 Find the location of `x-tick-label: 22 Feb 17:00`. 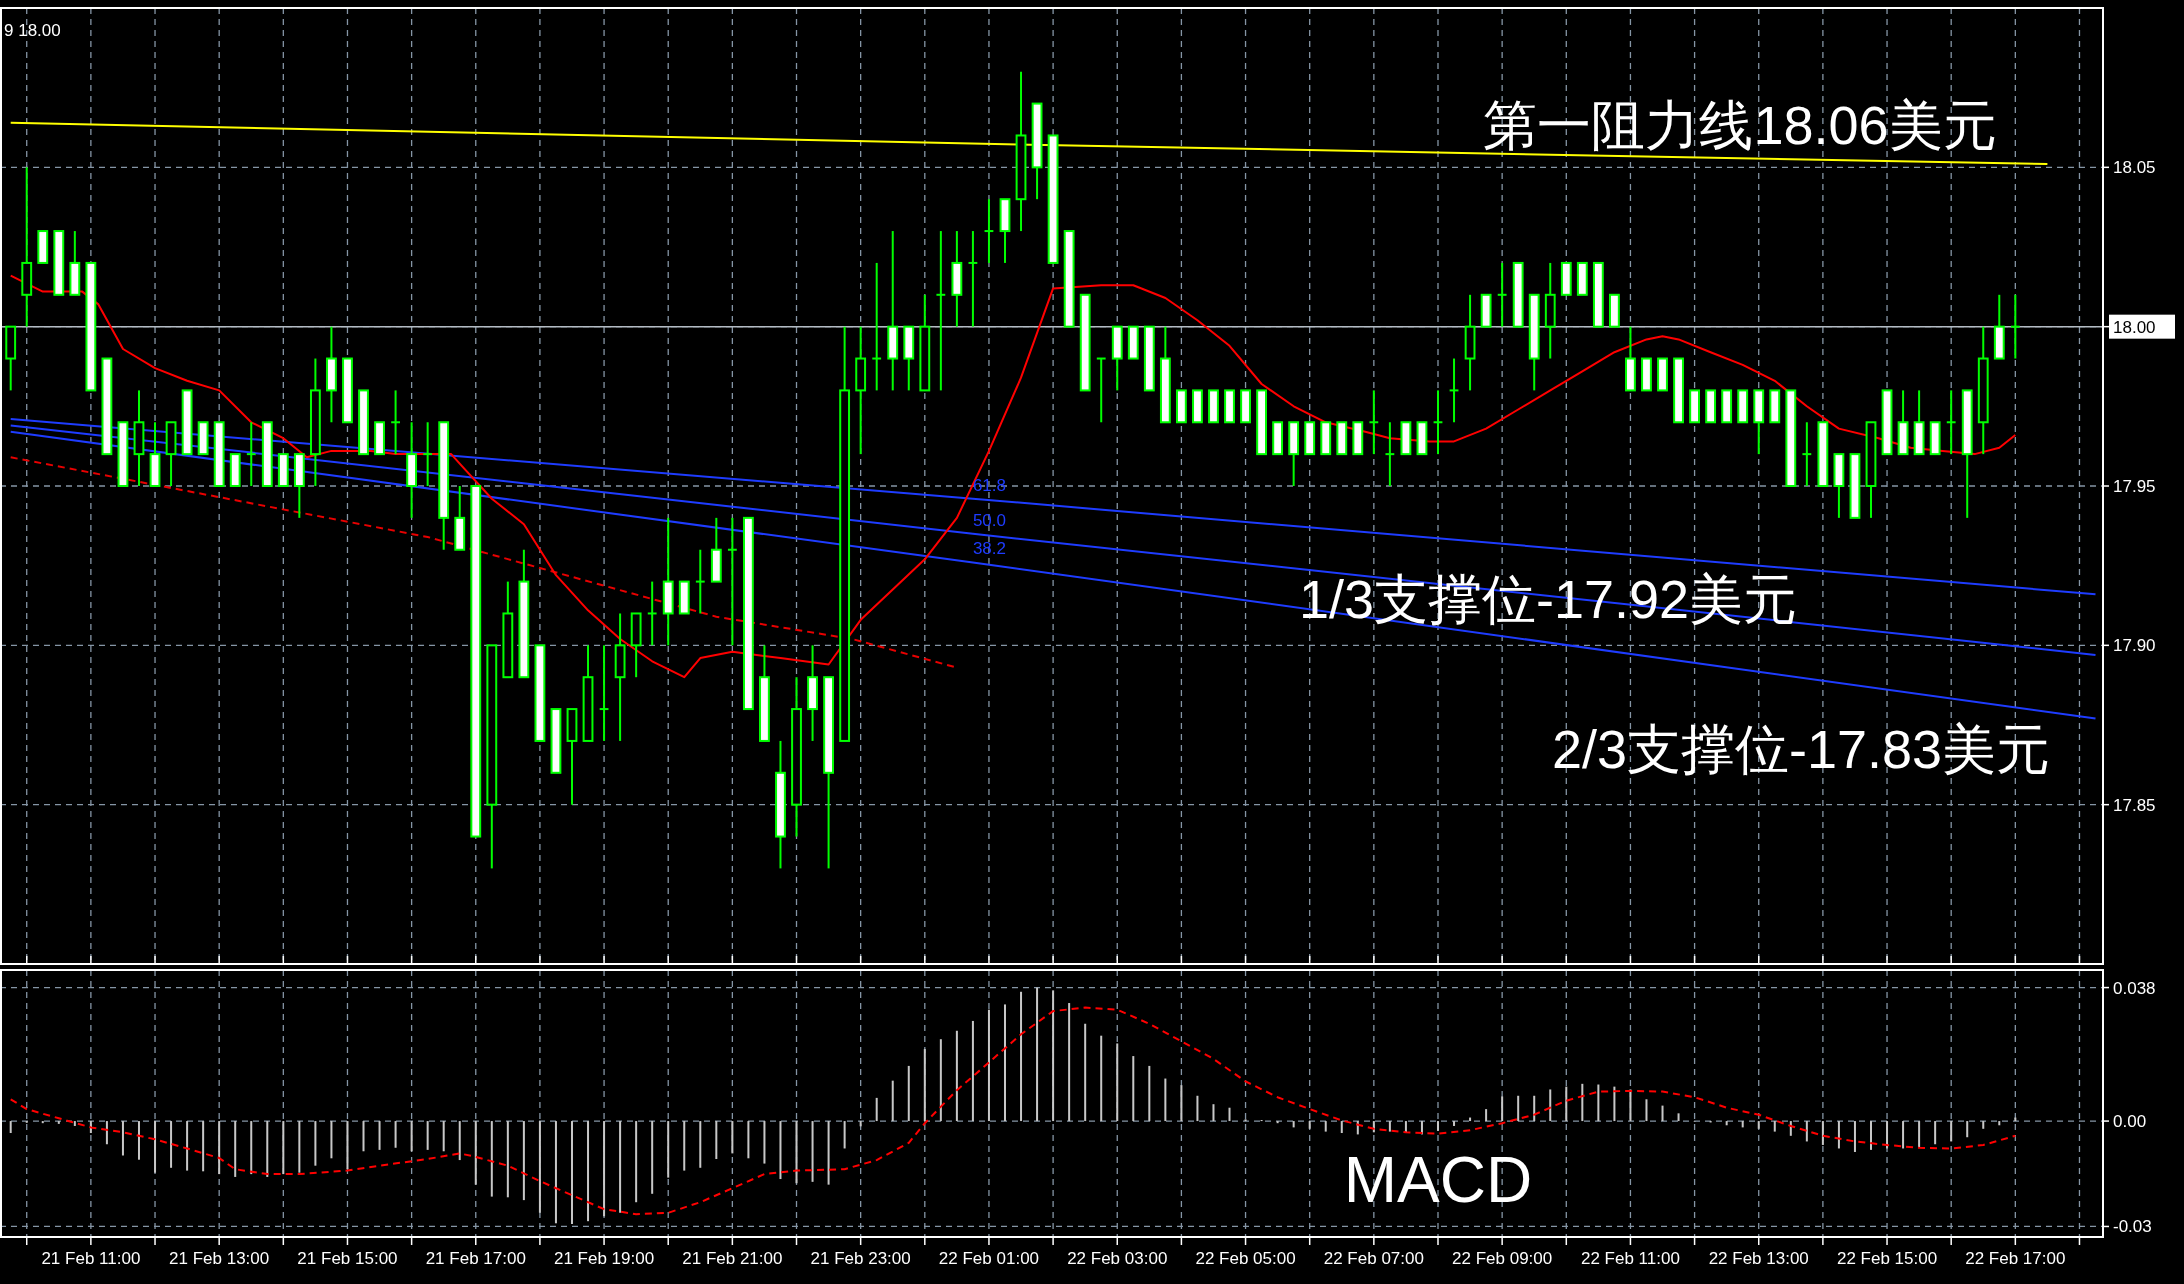

x-tick-label: 22 Feb 17:00 is located at coordinates (2015, 1258).